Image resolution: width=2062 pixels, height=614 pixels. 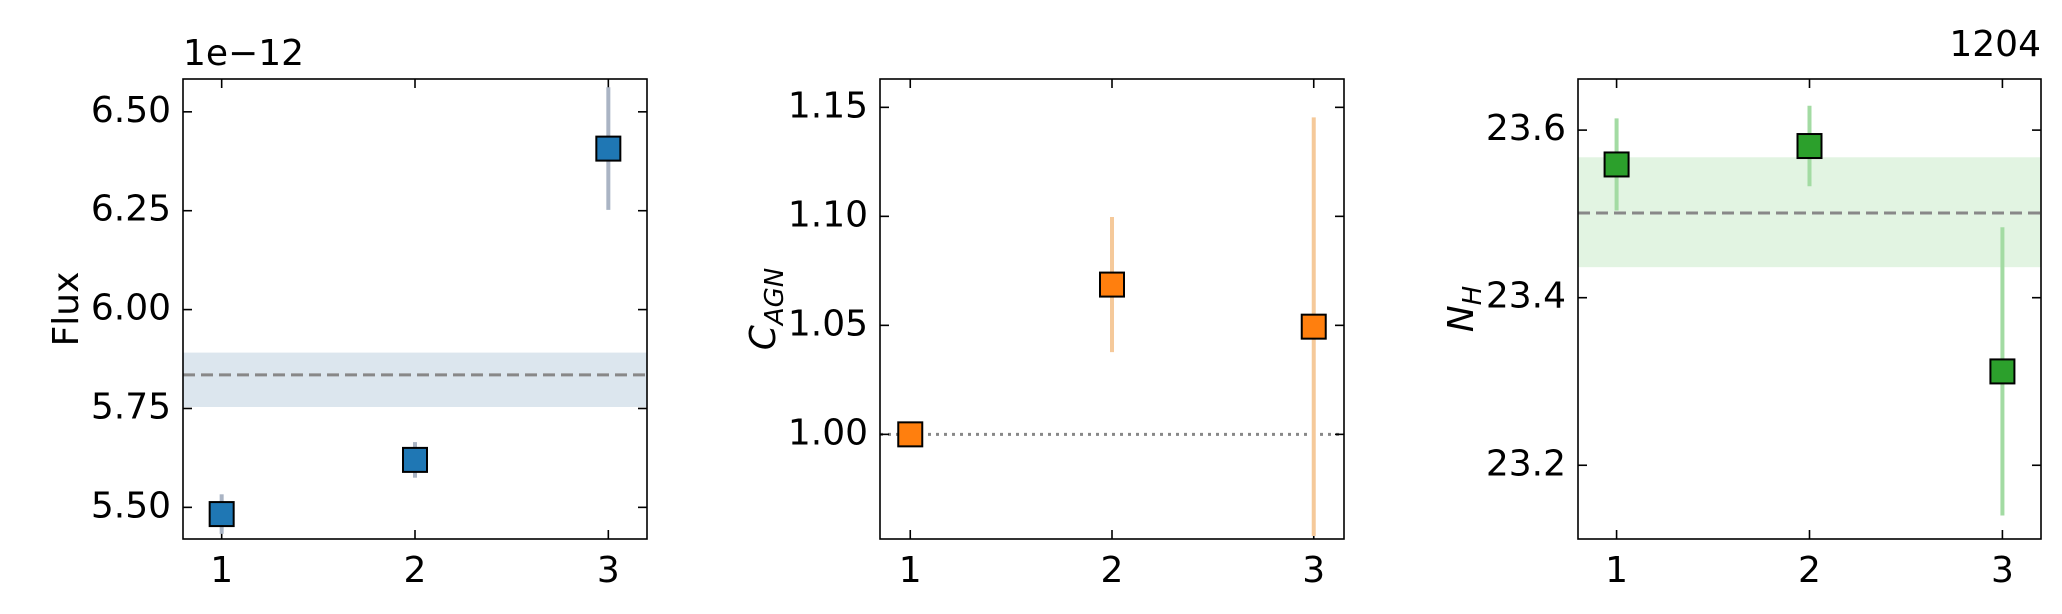 What do you see at coordinates (131, 209) in the screenshot?
I see `y-tick-label: 6.25` at bounding box center [131, 209].